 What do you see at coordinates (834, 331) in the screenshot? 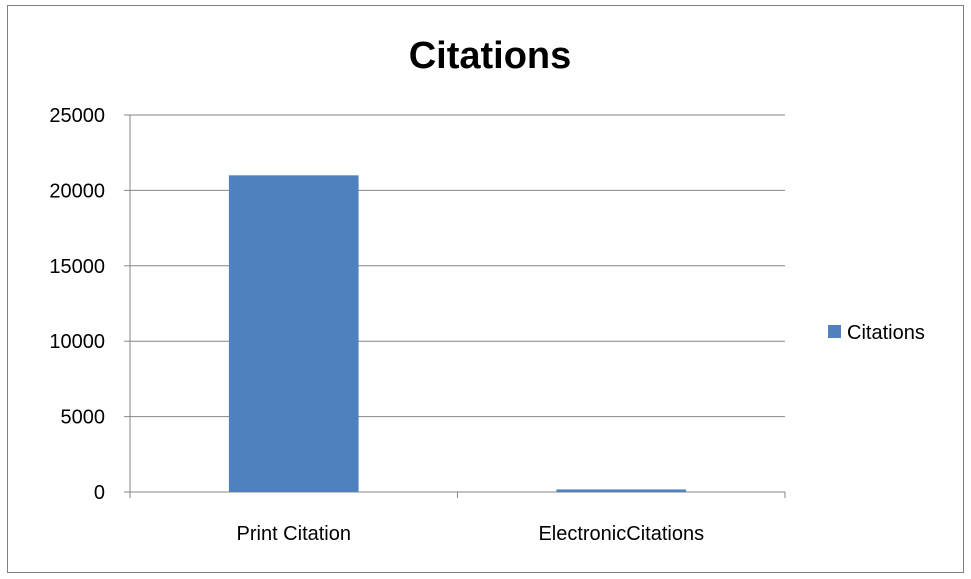
I see `legend-swatch` at bounding box center [834, 331].